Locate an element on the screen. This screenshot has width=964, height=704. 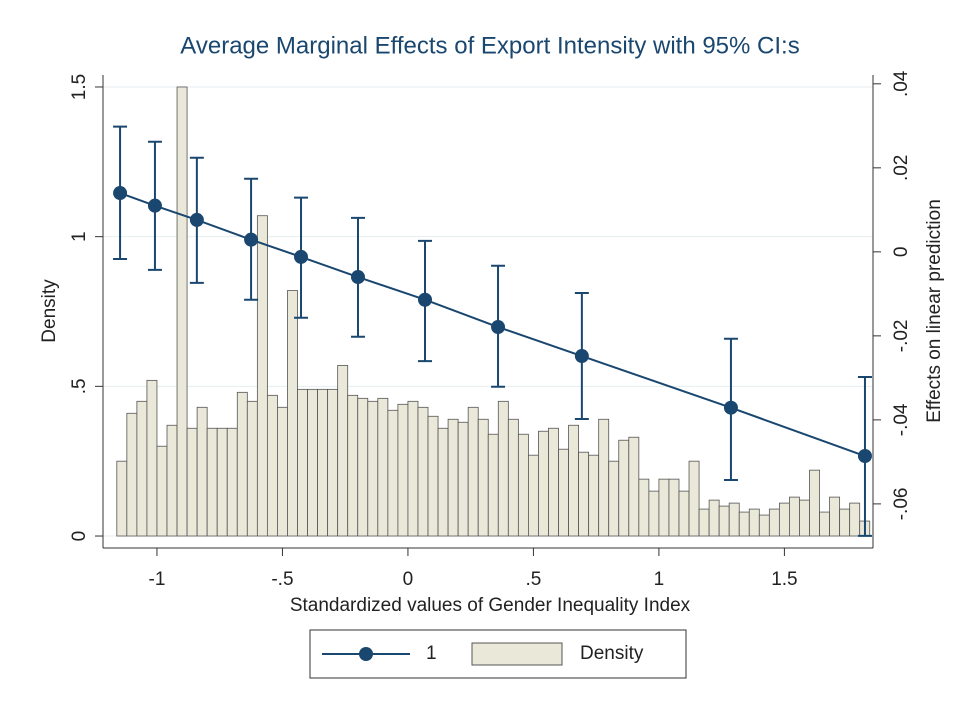
x-tick-label: 1.5 is located at coordinates (784, 579).